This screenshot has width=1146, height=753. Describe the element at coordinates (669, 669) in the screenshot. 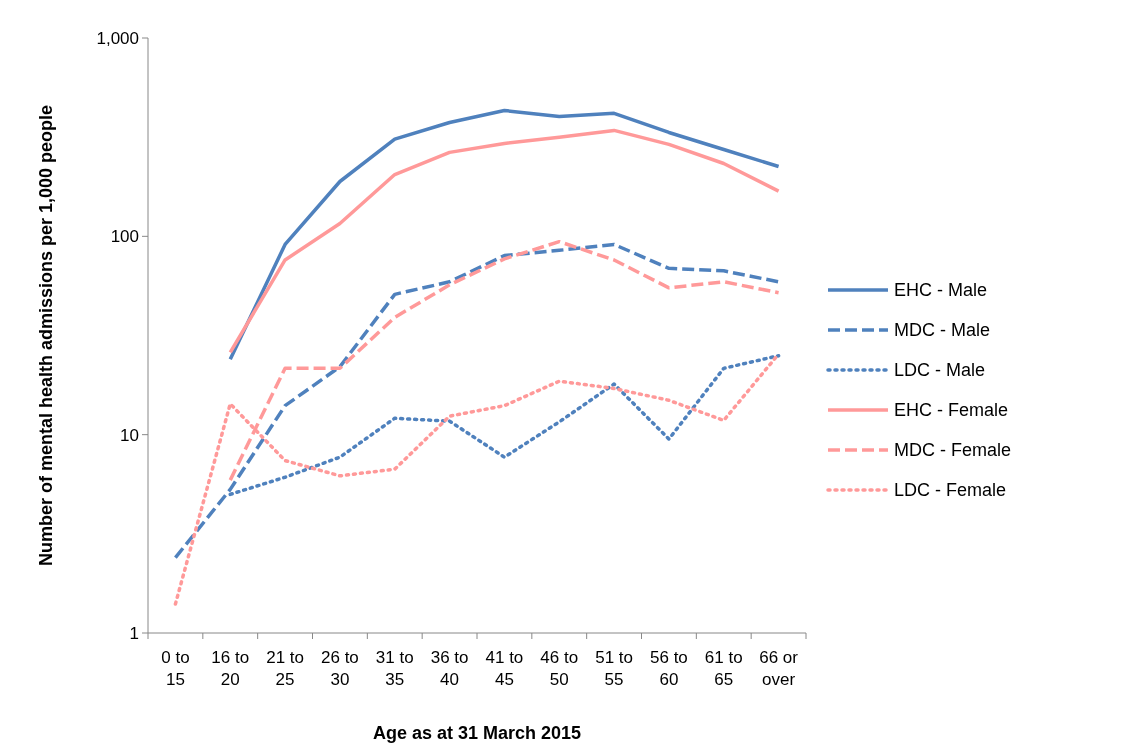

I see `x-tick-label: 56 to 60` at that location.